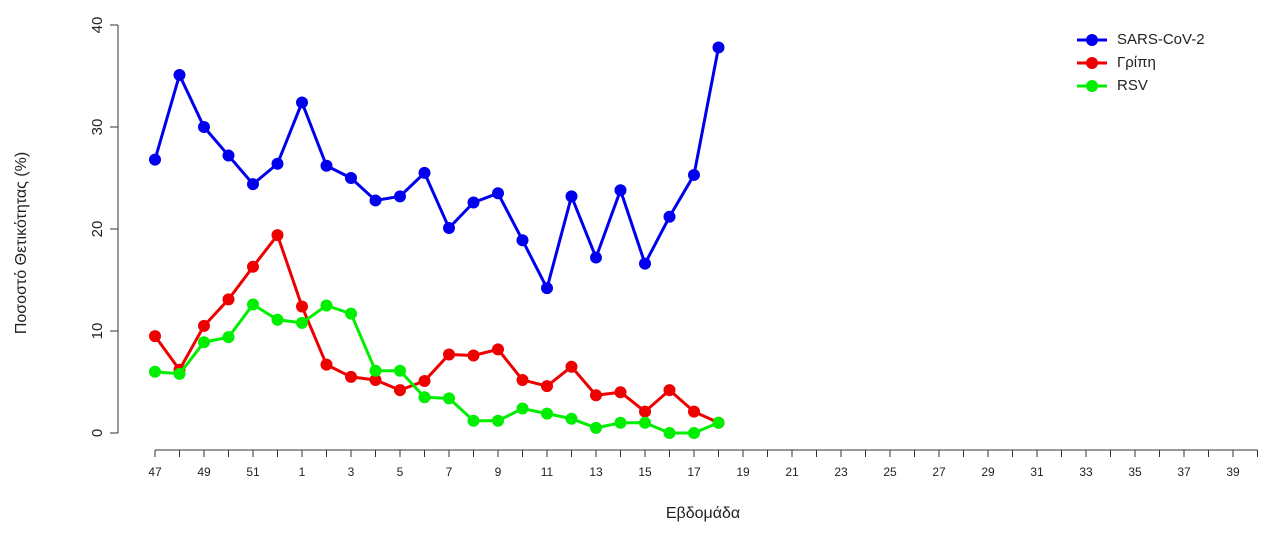 This screenshot has height=535, width=1282. I want to click on x-tick-label: 17, so click(694, 472).